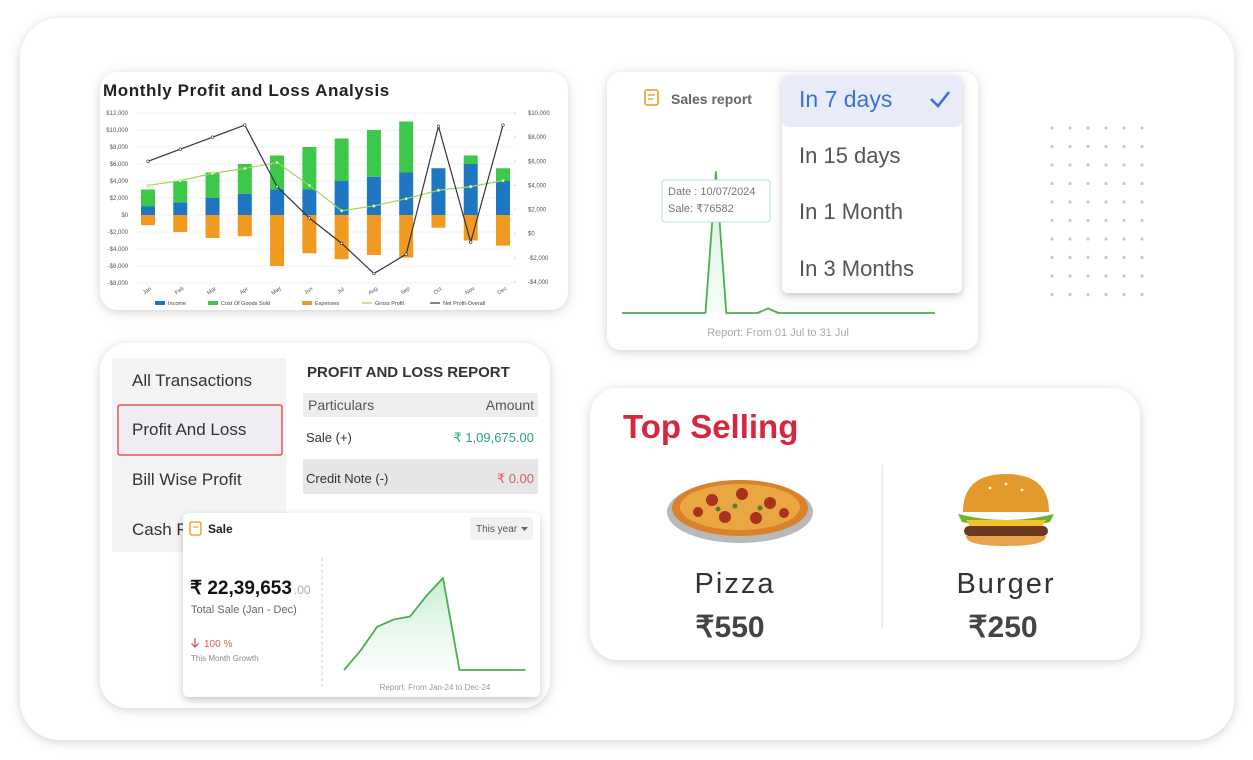 Image resolution: width=1253 pixels, height=760 pixels. Describe the element at coordinates (470, 291) in the screenshot. I see `x-tick-label: Nov` at that location.